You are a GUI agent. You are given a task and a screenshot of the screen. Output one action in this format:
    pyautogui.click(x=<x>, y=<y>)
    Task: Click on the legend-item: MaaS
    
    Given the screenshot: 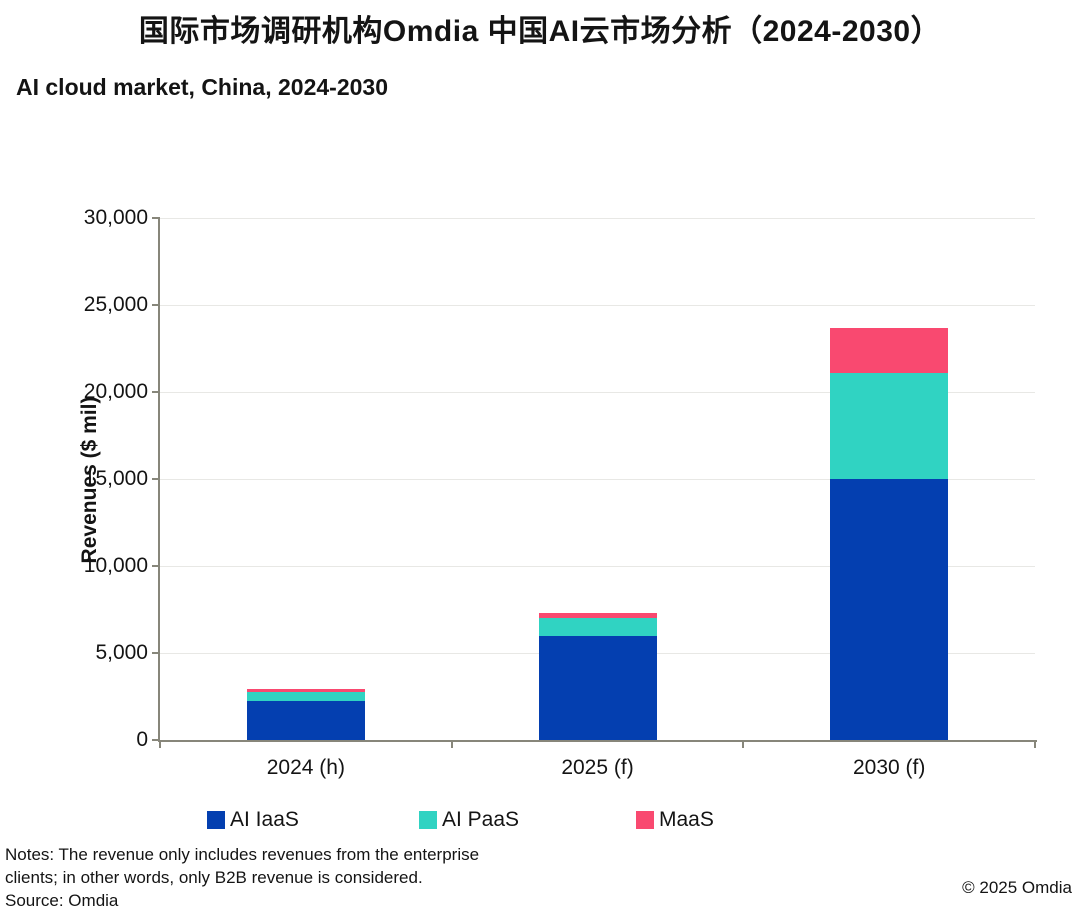 What is the action you would take?
    pyautogui.click(x=675, y=820)
    